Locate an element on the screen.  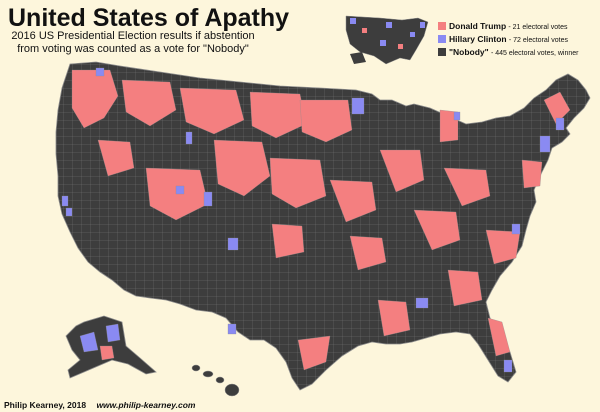
author-url: www.philip-kearney.com is located at coordinates (146, 405).